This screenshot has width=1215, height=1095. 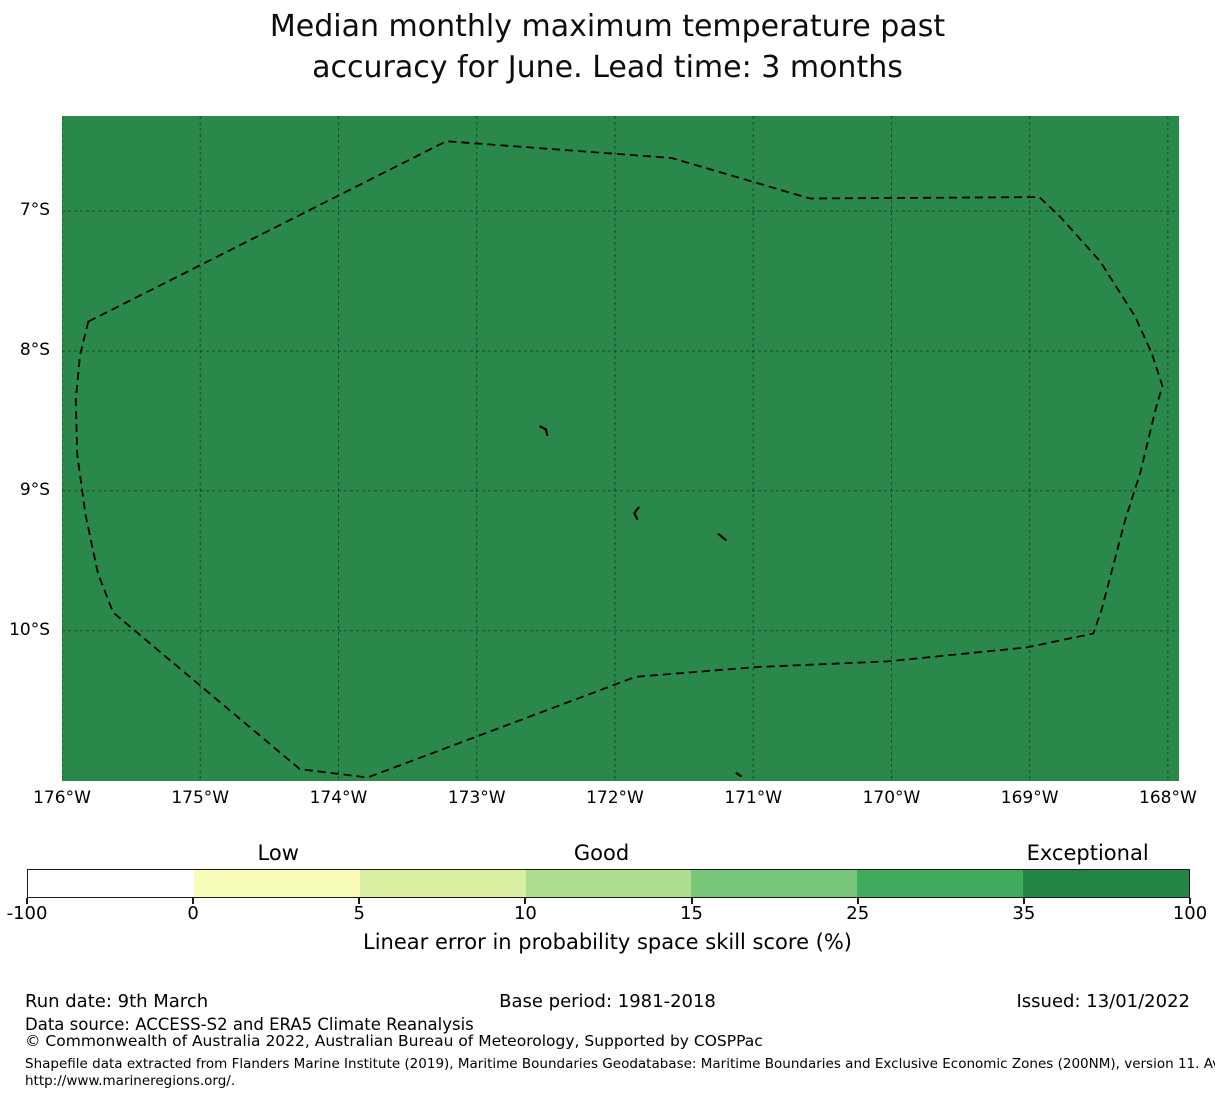 What do you see at coordinates (607, 26) in the screenshot?
I see `chart-title-line1: Median monthly maximum temperature past` at bounding box center [607, 26].